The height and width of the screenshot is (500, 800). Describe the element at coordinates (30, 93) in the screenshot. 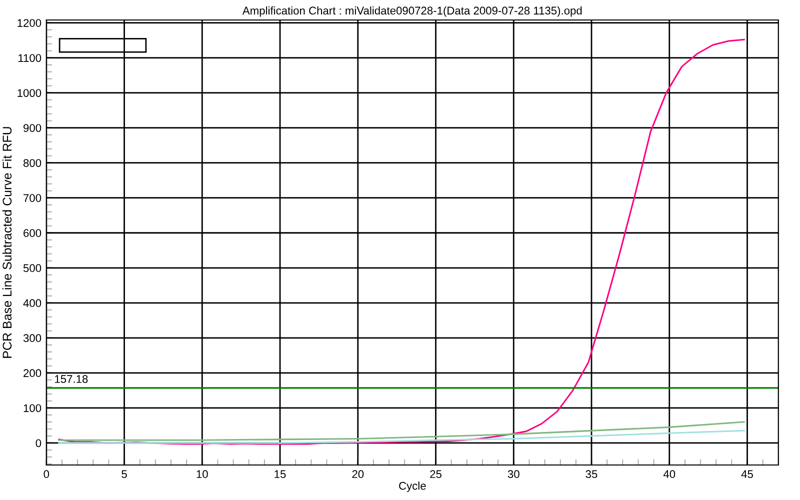

I see `y-tick-label: 1000` at that location.